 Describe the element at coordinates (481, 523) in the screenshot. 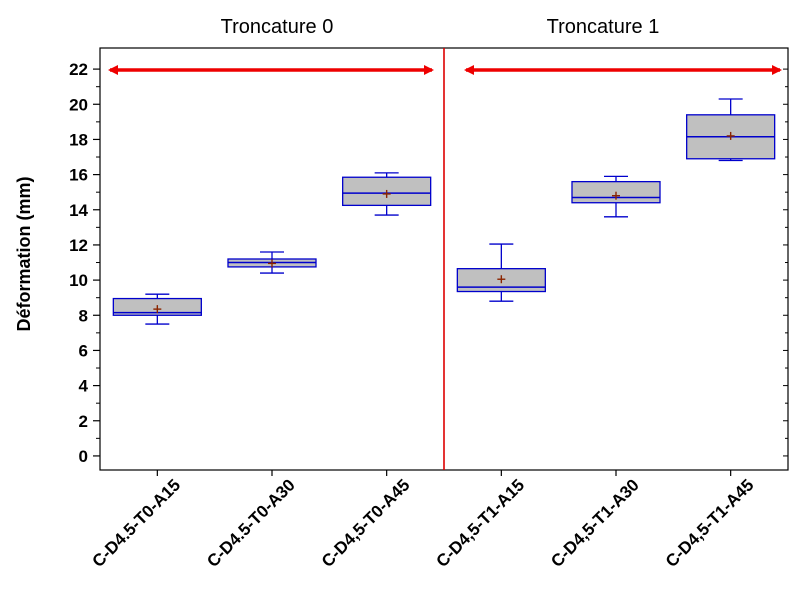

I see `x-tick-label-4: C-D4,5-T1-A15` at that location.